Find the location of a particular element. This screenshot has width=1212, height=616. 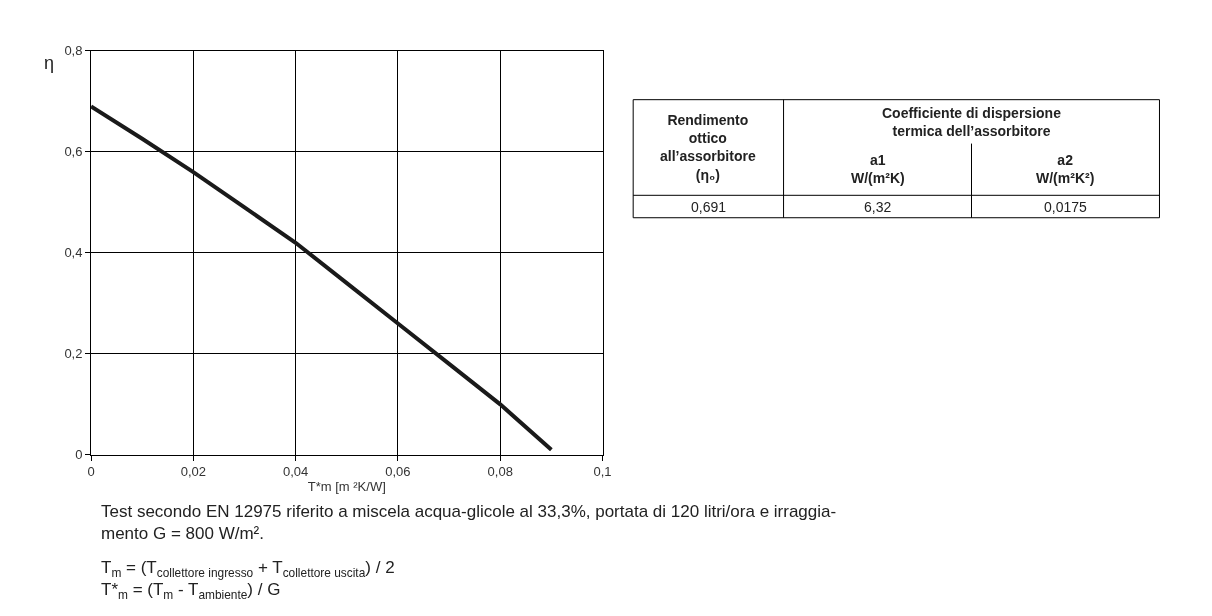

y-tick-label: 0,6 is located at coordinates (73, 152).